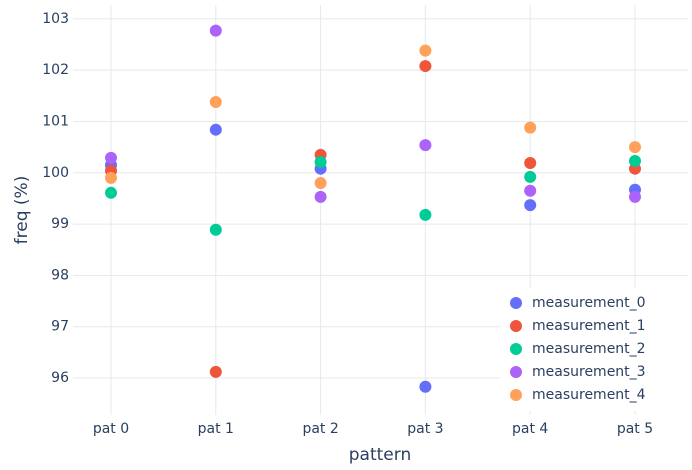  Describe the element at coordinates (589, 349) in the screenshot. I see `legend-label: measurement_2` at that location.